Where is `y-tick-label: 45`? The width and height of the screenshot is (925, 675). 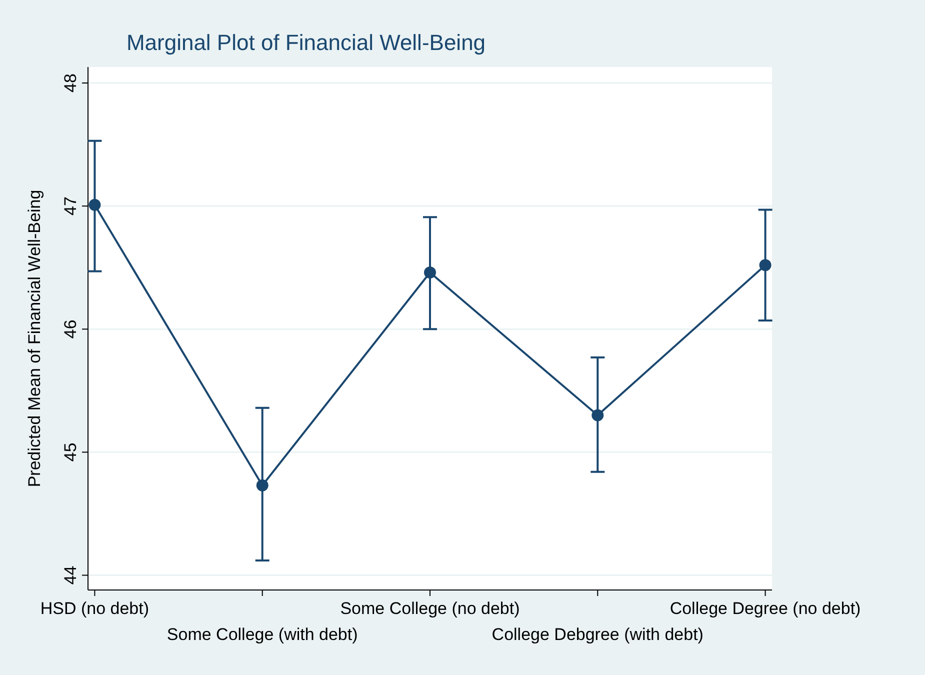 y-tick-label: 45 is located at coordinates (70, 452).